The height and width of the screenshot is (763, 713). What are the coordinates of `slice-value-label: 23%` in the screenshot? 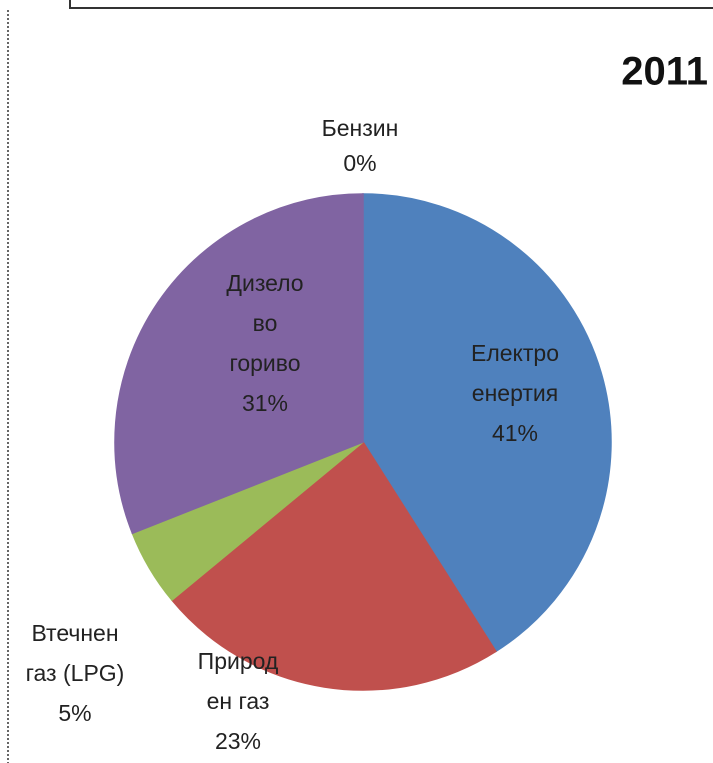 It's located at (238, 741).